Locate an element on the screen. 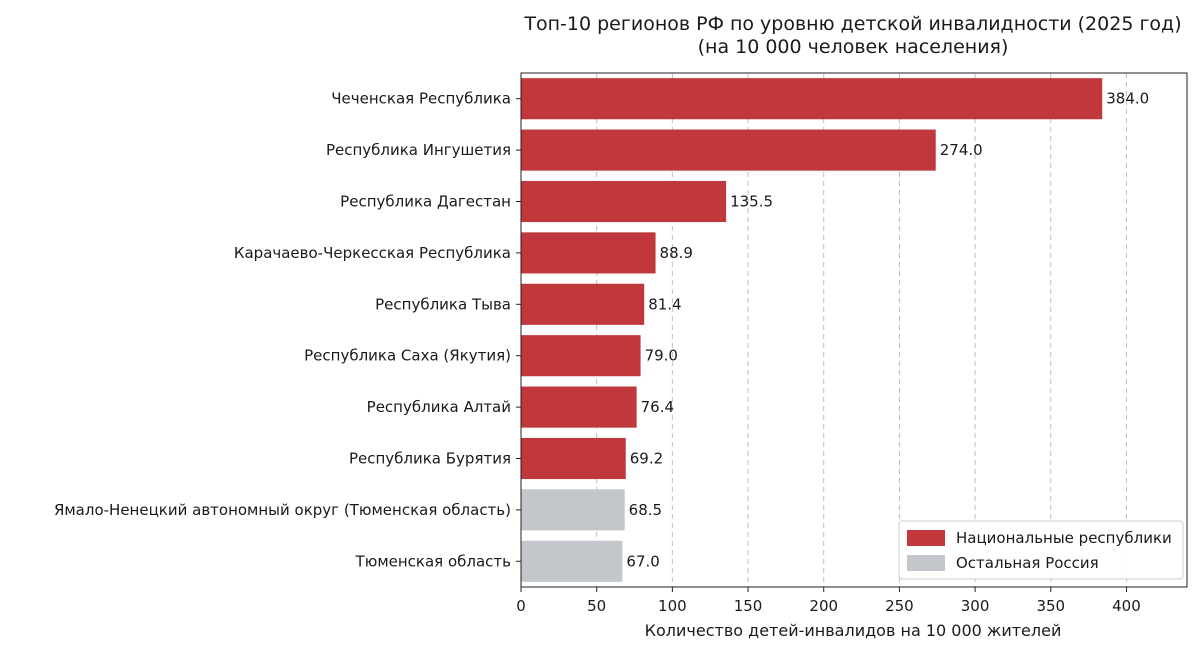  value-label: 384.0 is located at coordinates (1127, 99).